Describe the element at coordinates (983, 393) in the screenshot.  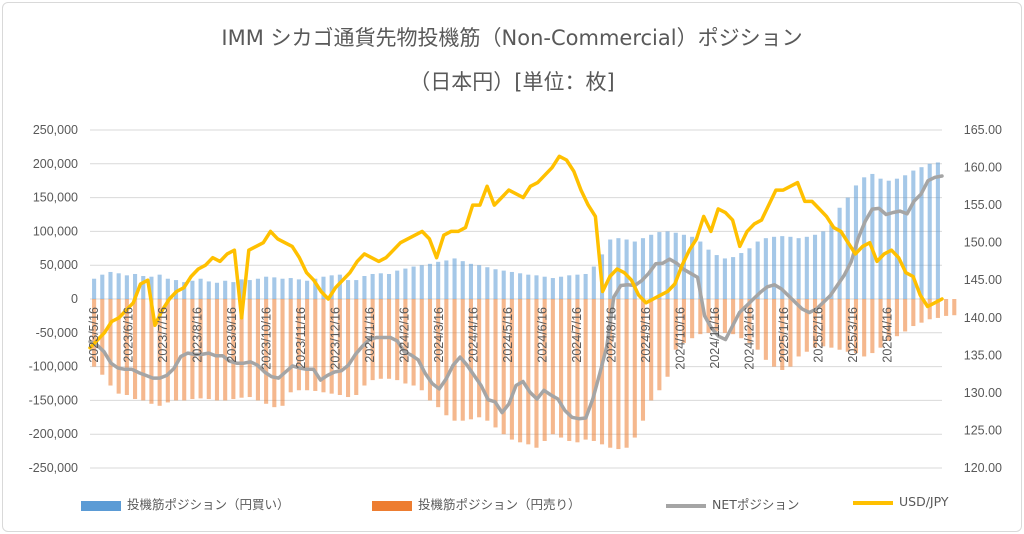
I see `y-right-tick-label: 130.00` at that location.